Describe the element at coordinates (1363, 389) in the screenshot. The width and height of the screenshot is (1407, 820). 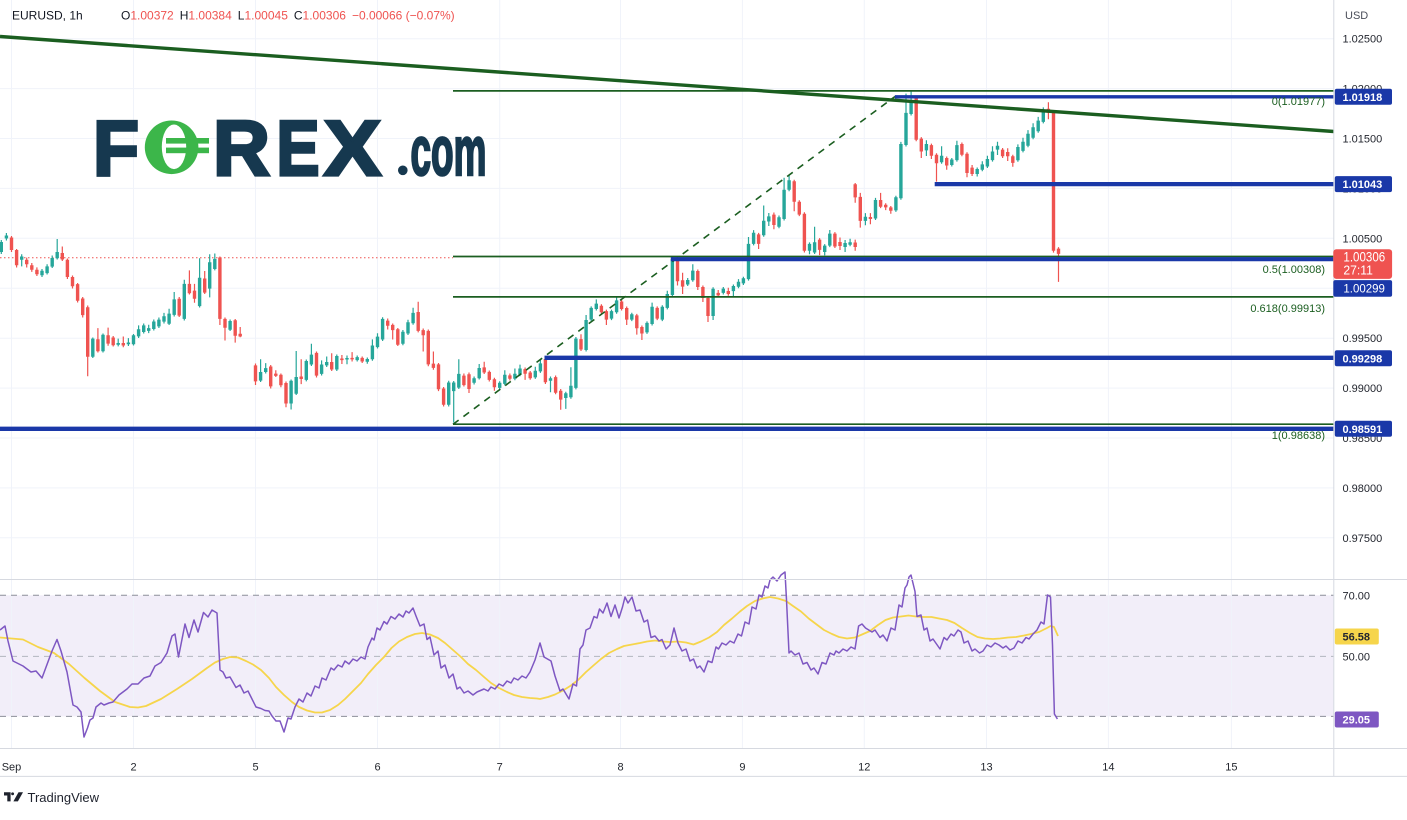
I see `svg-text: 0.99000` at that location.